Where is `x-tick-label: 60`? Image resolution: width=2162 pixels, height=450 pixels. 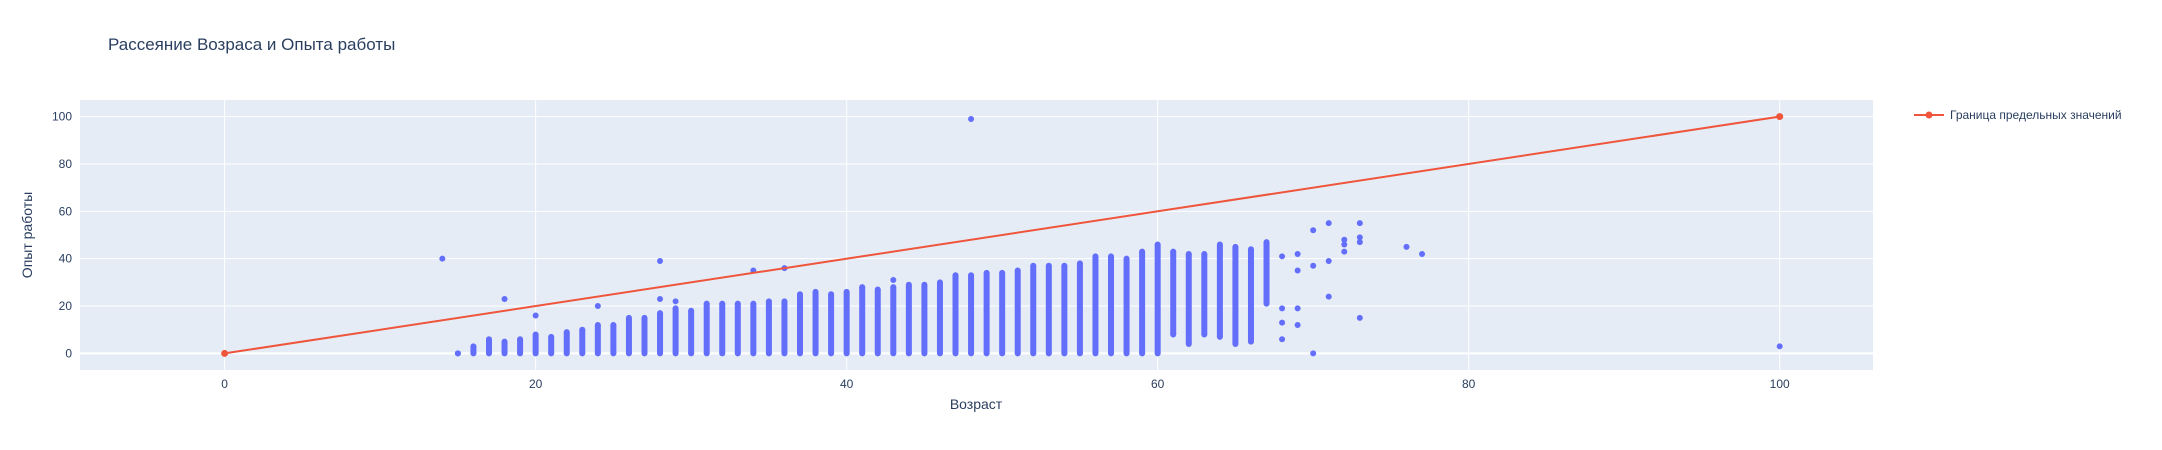 x-tick-label: 60 is located at coordinates (1158, 384).